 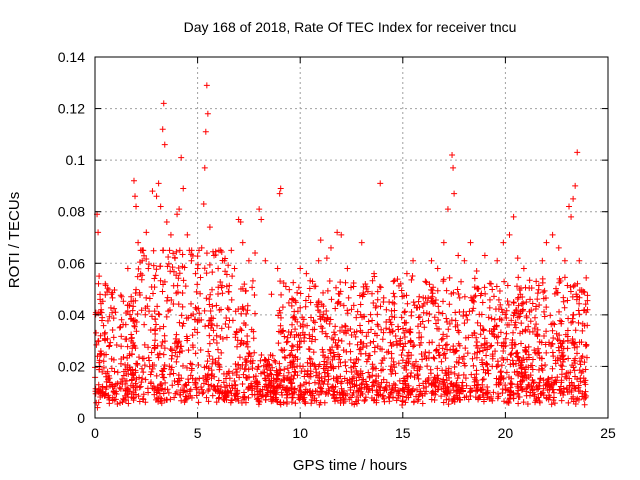 I want to click on y-tick-label: 0.12, so click(x=71, y=109).